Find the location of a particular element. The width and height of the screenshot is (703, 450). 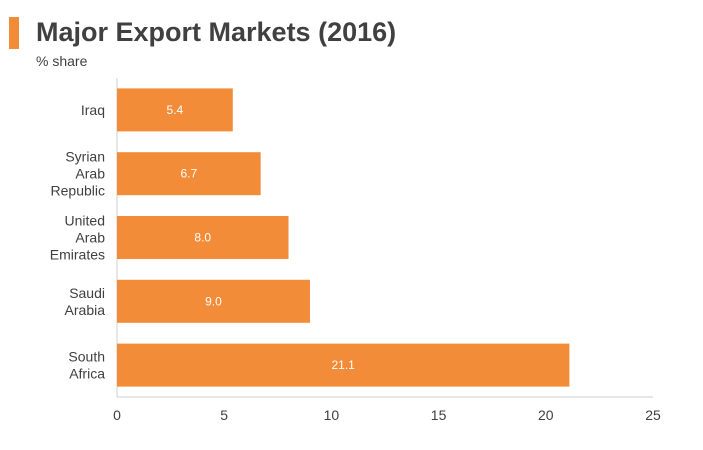

x-tick-label: 10 is located at coordinates (332, 415).